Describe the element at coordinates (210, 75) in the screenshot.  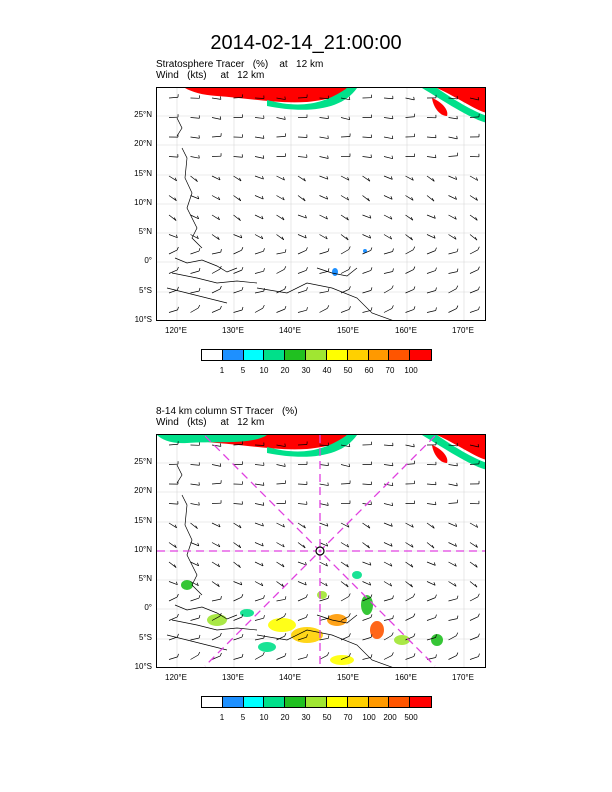
I see `panel1-title-line2: Wind (kts) at 12 km` at that location.